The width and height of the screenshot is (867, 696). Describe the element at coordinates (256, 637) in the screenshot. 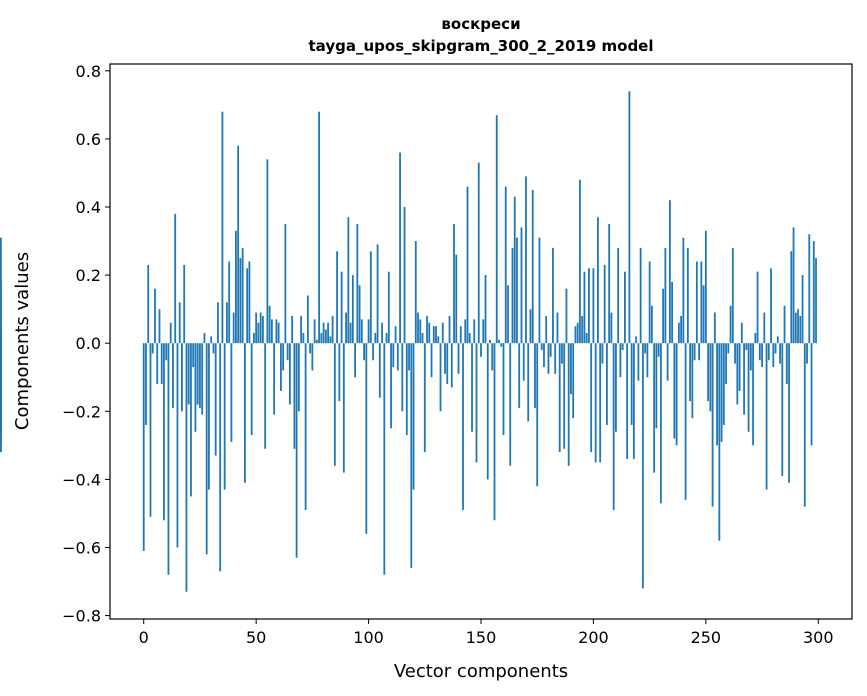

I see `x-tick-label: 50` at that location.